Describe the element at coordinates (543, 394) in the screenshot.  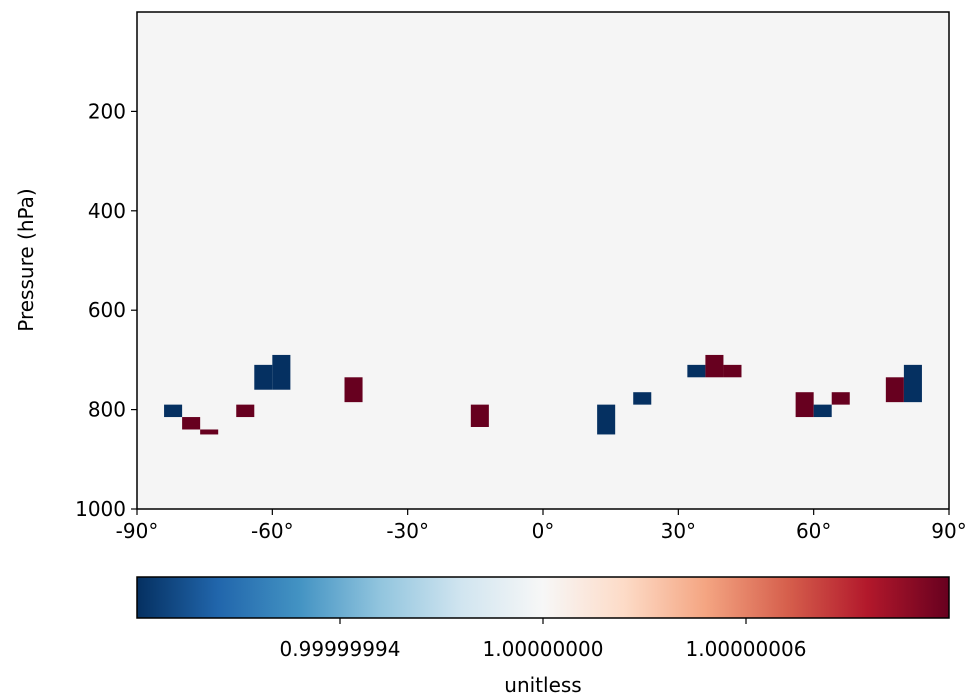
I see `heatmap-cells` at that location.